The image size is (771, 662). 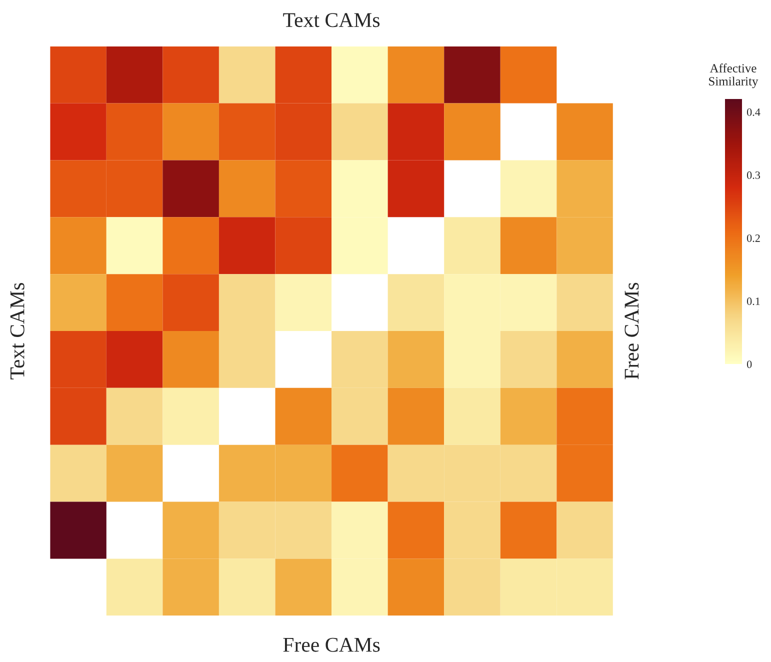 What do you see at coordinates (331, 20) in the screenshot?
I see `chart-title: Text CAMs` at bounding box center [331, 20].